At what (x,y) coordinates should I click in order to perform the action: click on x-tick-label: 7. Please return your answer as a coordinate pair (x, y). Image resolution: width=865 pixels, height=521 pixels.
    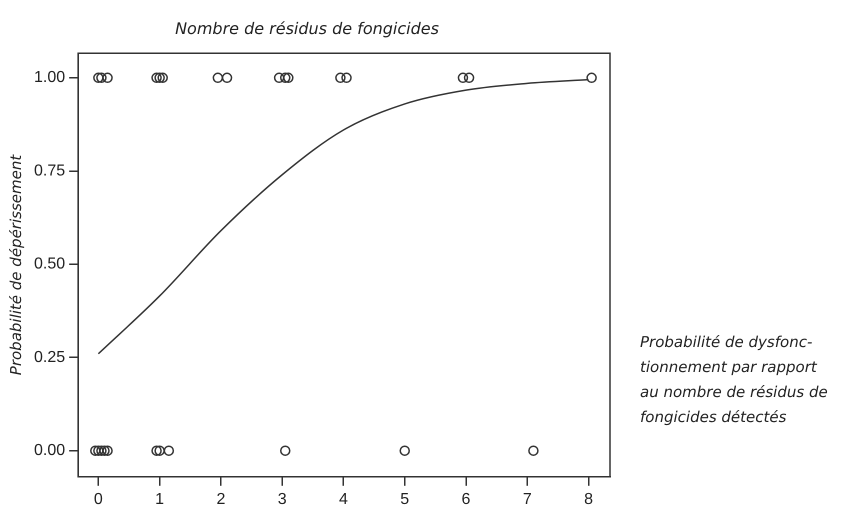
    Looking at the image, I should click on (527, 499).